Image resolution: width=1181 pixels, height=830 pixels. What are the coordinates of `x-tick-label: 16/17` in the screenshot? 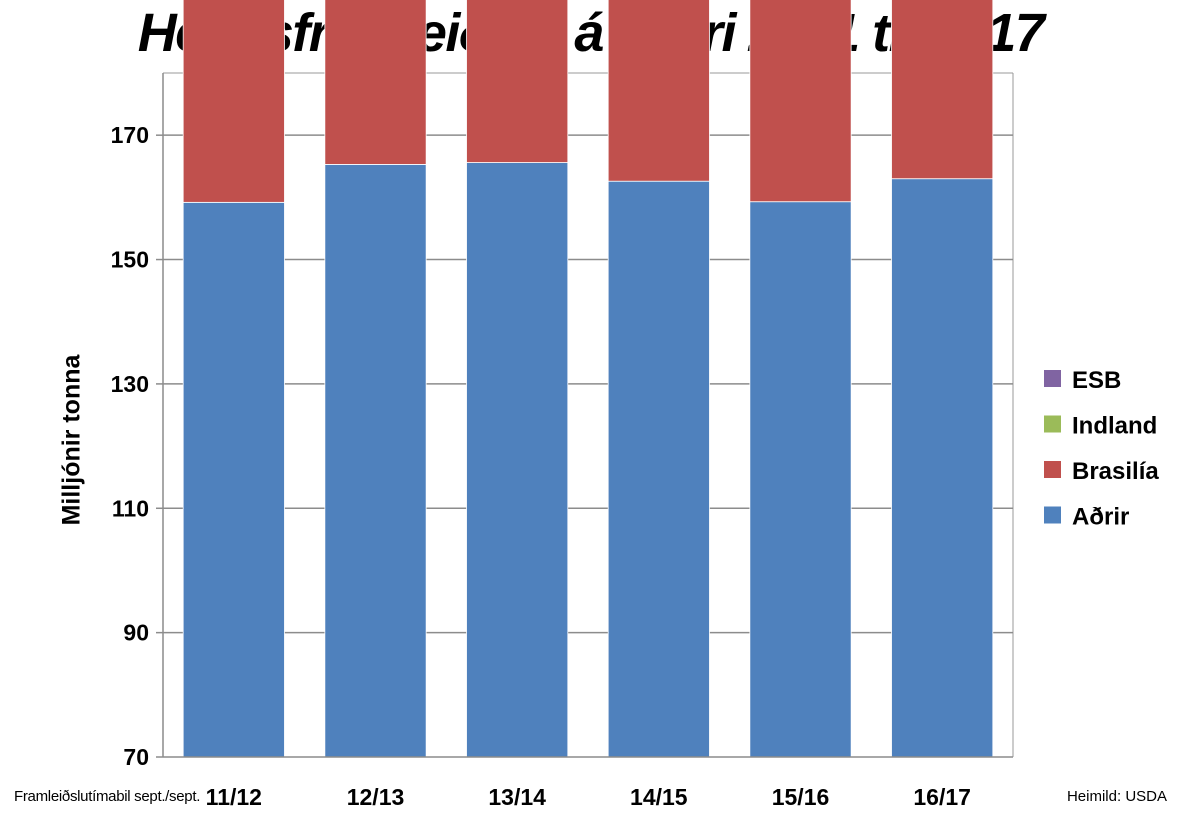 It's located at (942, 797).